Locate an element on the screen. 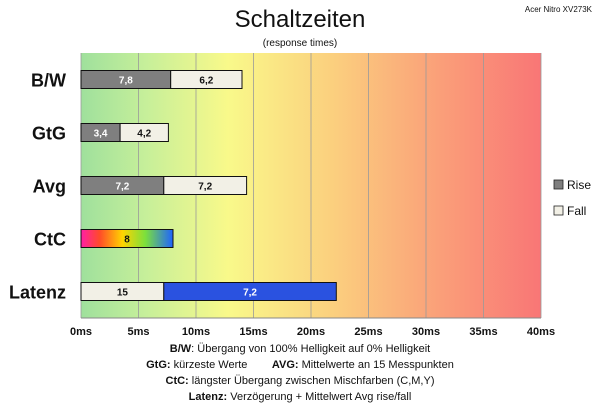 The width and height of the screenshot is (600, 415). bar-b-w-fall is located at coordinates (206, 79).